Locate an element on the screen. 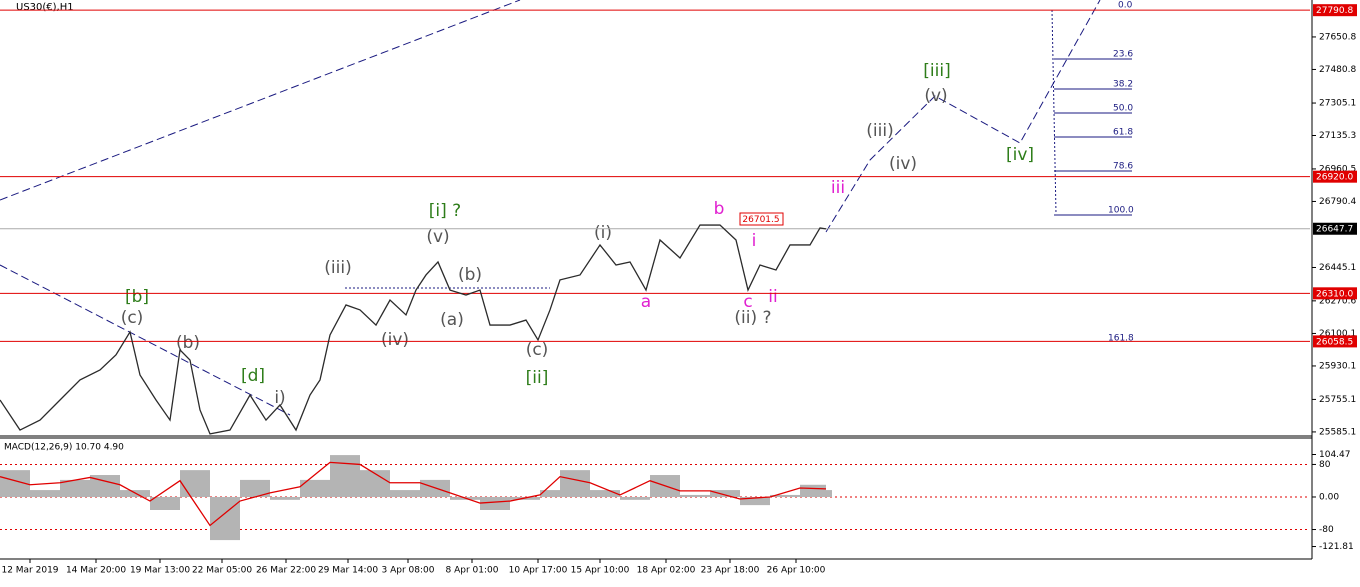  level-label: 26058.5 is located at coordinates (1334, 342).